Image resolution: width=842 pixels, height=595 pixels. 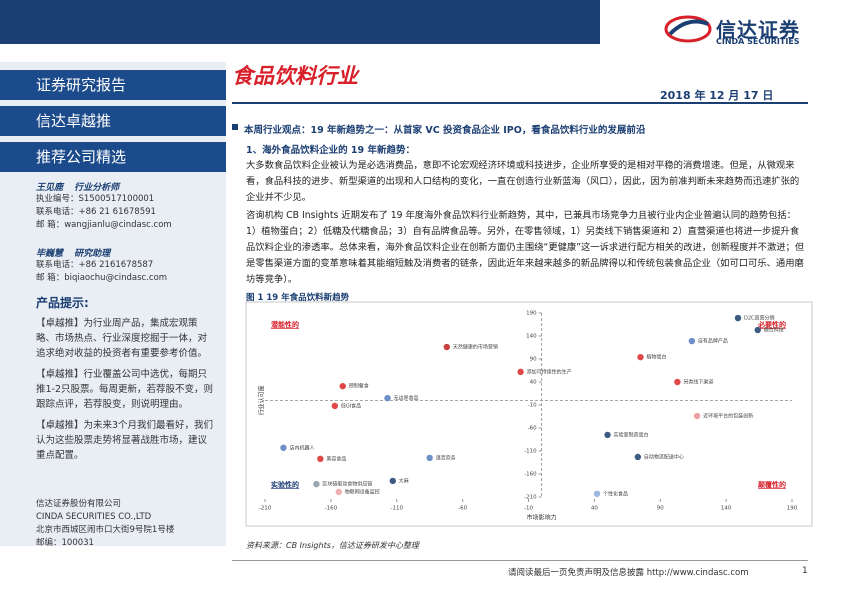 What do you see at coordinates (533, 360) in the screenshot?
I see `y-tick-label: 90` at bounding box center [533, 360].